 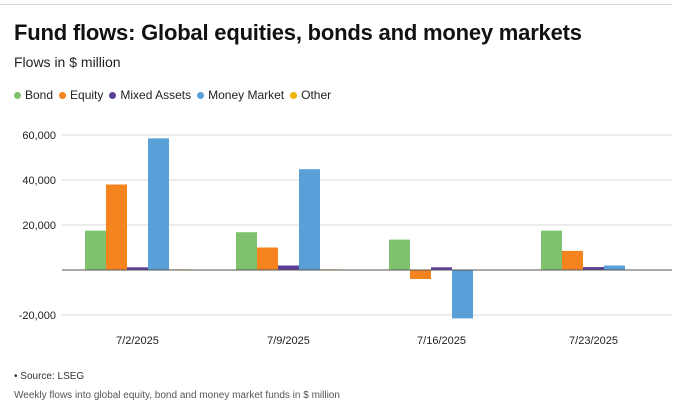 What do you see at coordinates (39, 136) in the screenshot?
I see `y-tick-label: 60,000` at bounding box center [39, 136].